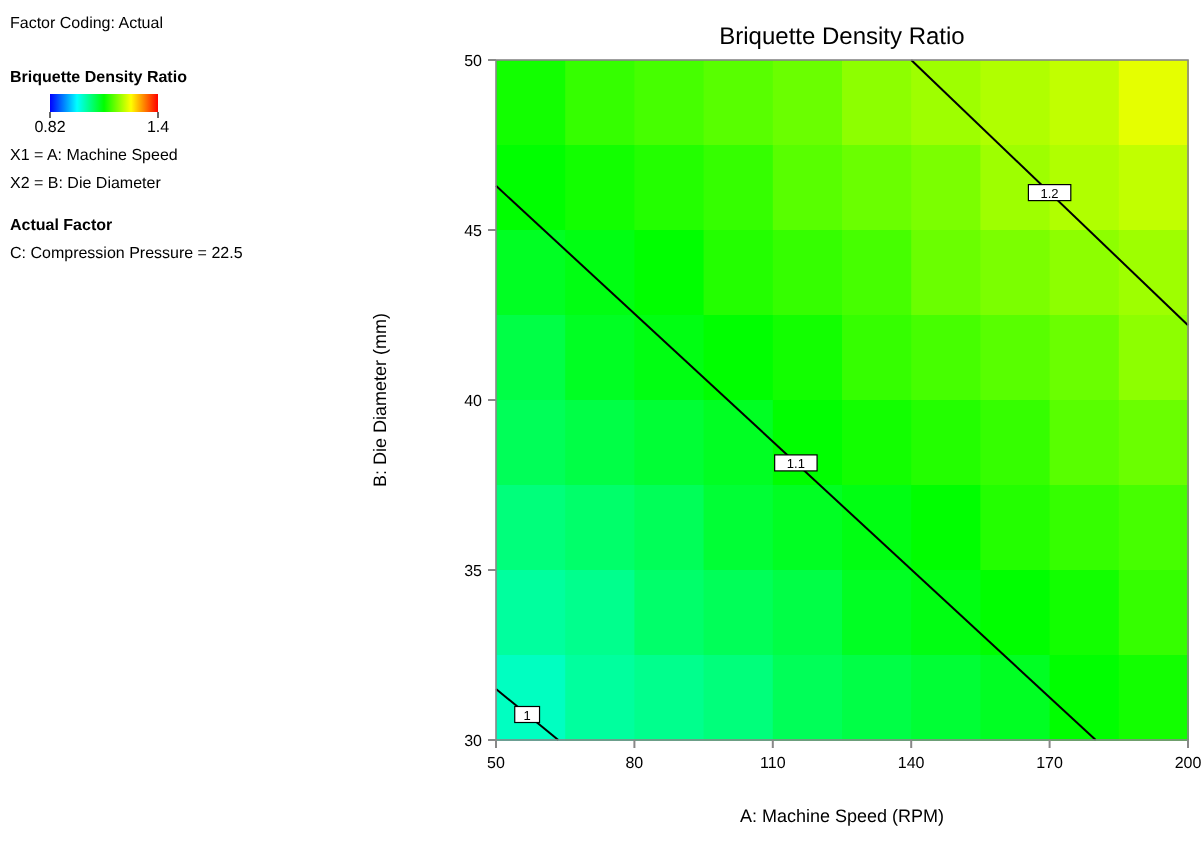 This screenshot has width=1202, height=846. Describe the element at coordinates (474, 741) in the screenshot. I see `y-tick-label: 30` at that location.